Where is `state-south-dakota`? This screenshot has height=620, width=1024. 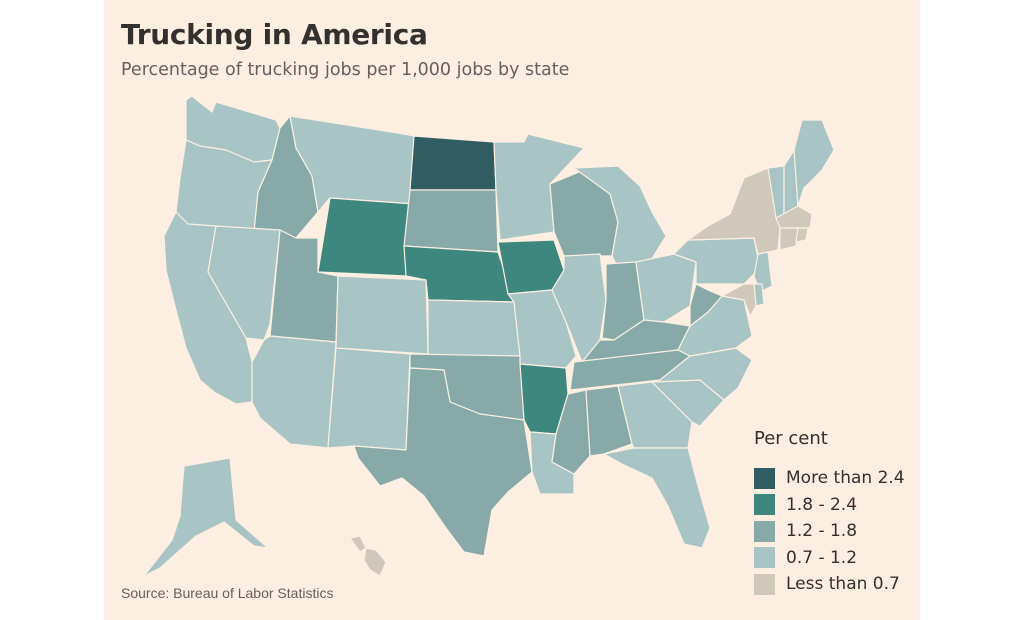
state-south-dakota is located at coordinates (451, 221).